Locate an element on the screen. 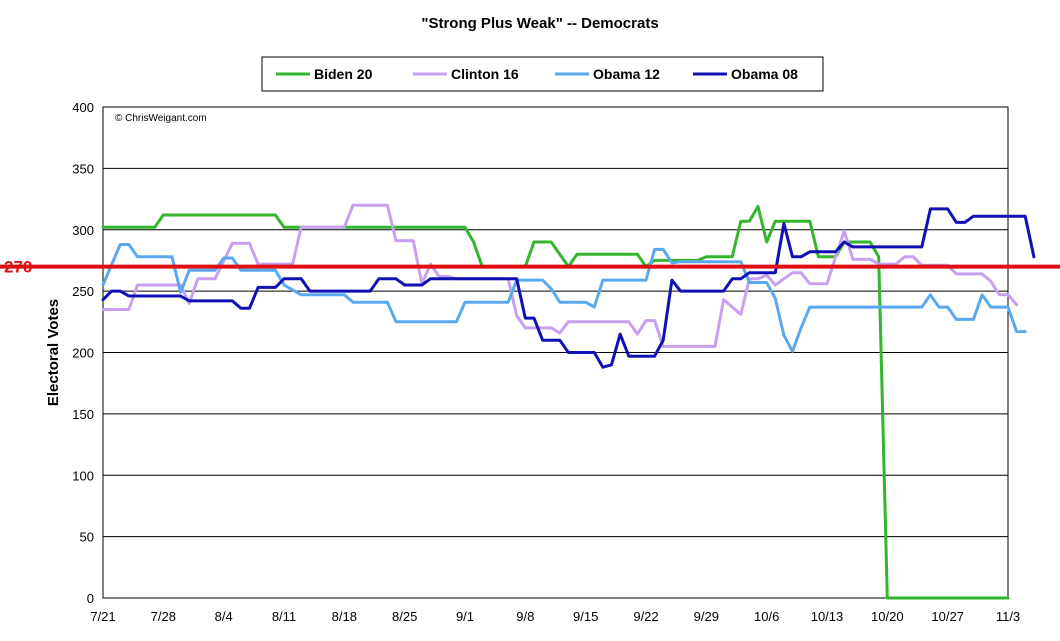 This screenshot has width=1060, height=641. y-tick-label: 0 is located at coordinates (90, 598).